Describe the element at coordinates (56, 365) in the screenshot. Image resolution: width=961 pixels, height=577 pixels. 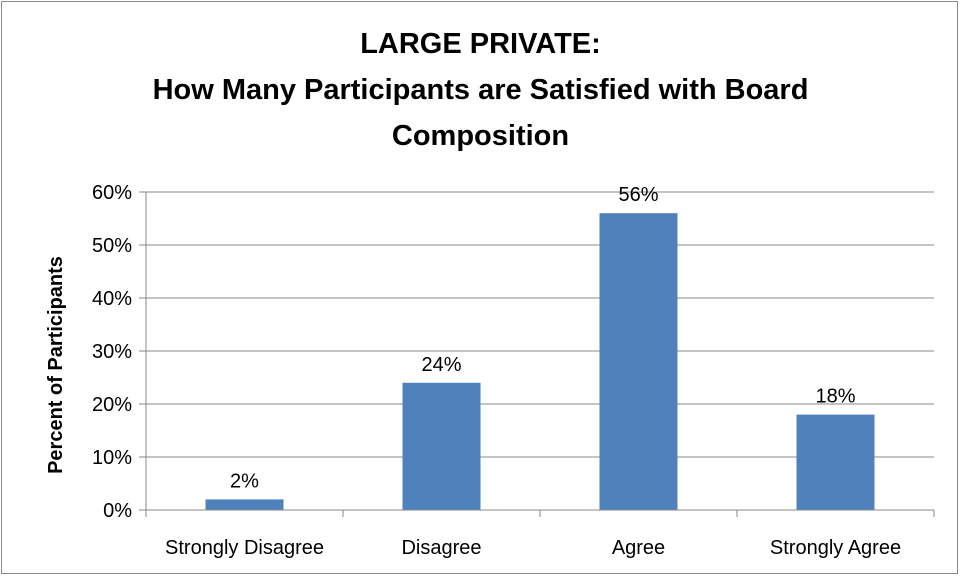
I see `y-axis-label: Percent of Participants` at that location.